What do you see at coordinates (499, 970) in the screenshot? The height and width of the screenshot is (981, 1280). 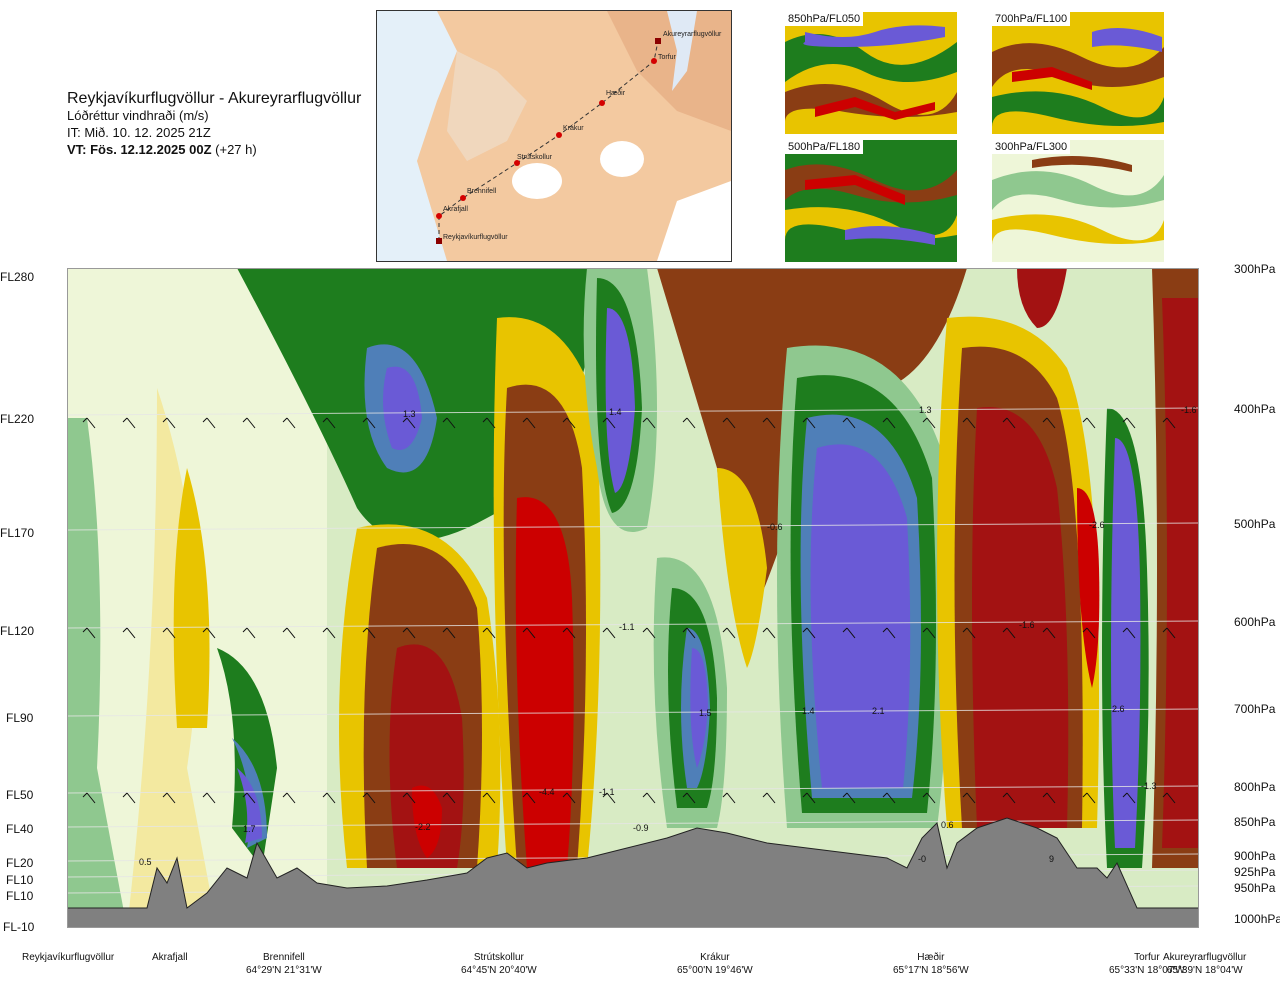 I see `x-location-coord: 64°45'N 20°40'W` at bounding box center [499, 970].